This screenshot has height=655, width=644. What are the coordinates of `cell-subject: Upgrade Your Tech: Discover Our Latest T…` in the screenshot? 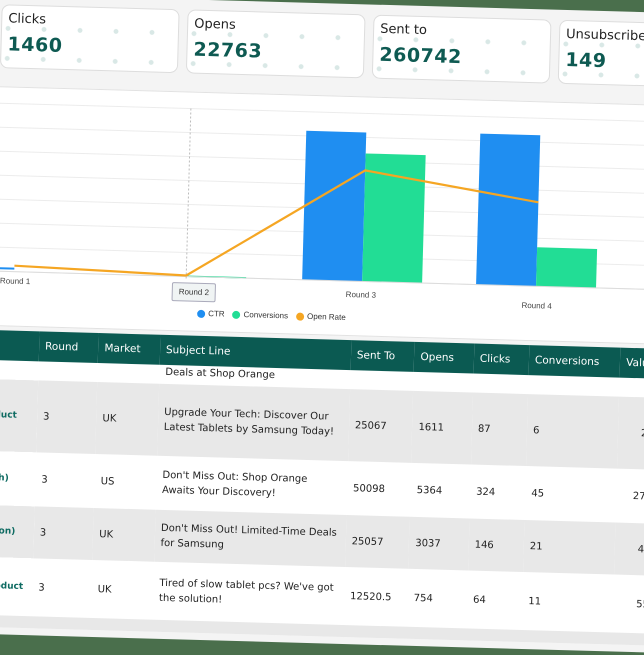 It's located at (249, 422).